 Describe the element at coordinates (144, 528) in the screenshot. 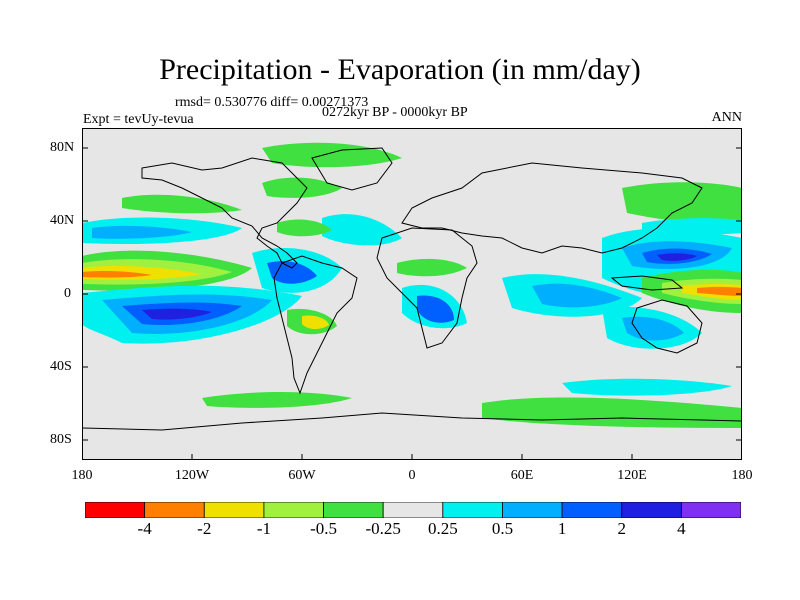

I see `colorbar-label: -4` at that location.